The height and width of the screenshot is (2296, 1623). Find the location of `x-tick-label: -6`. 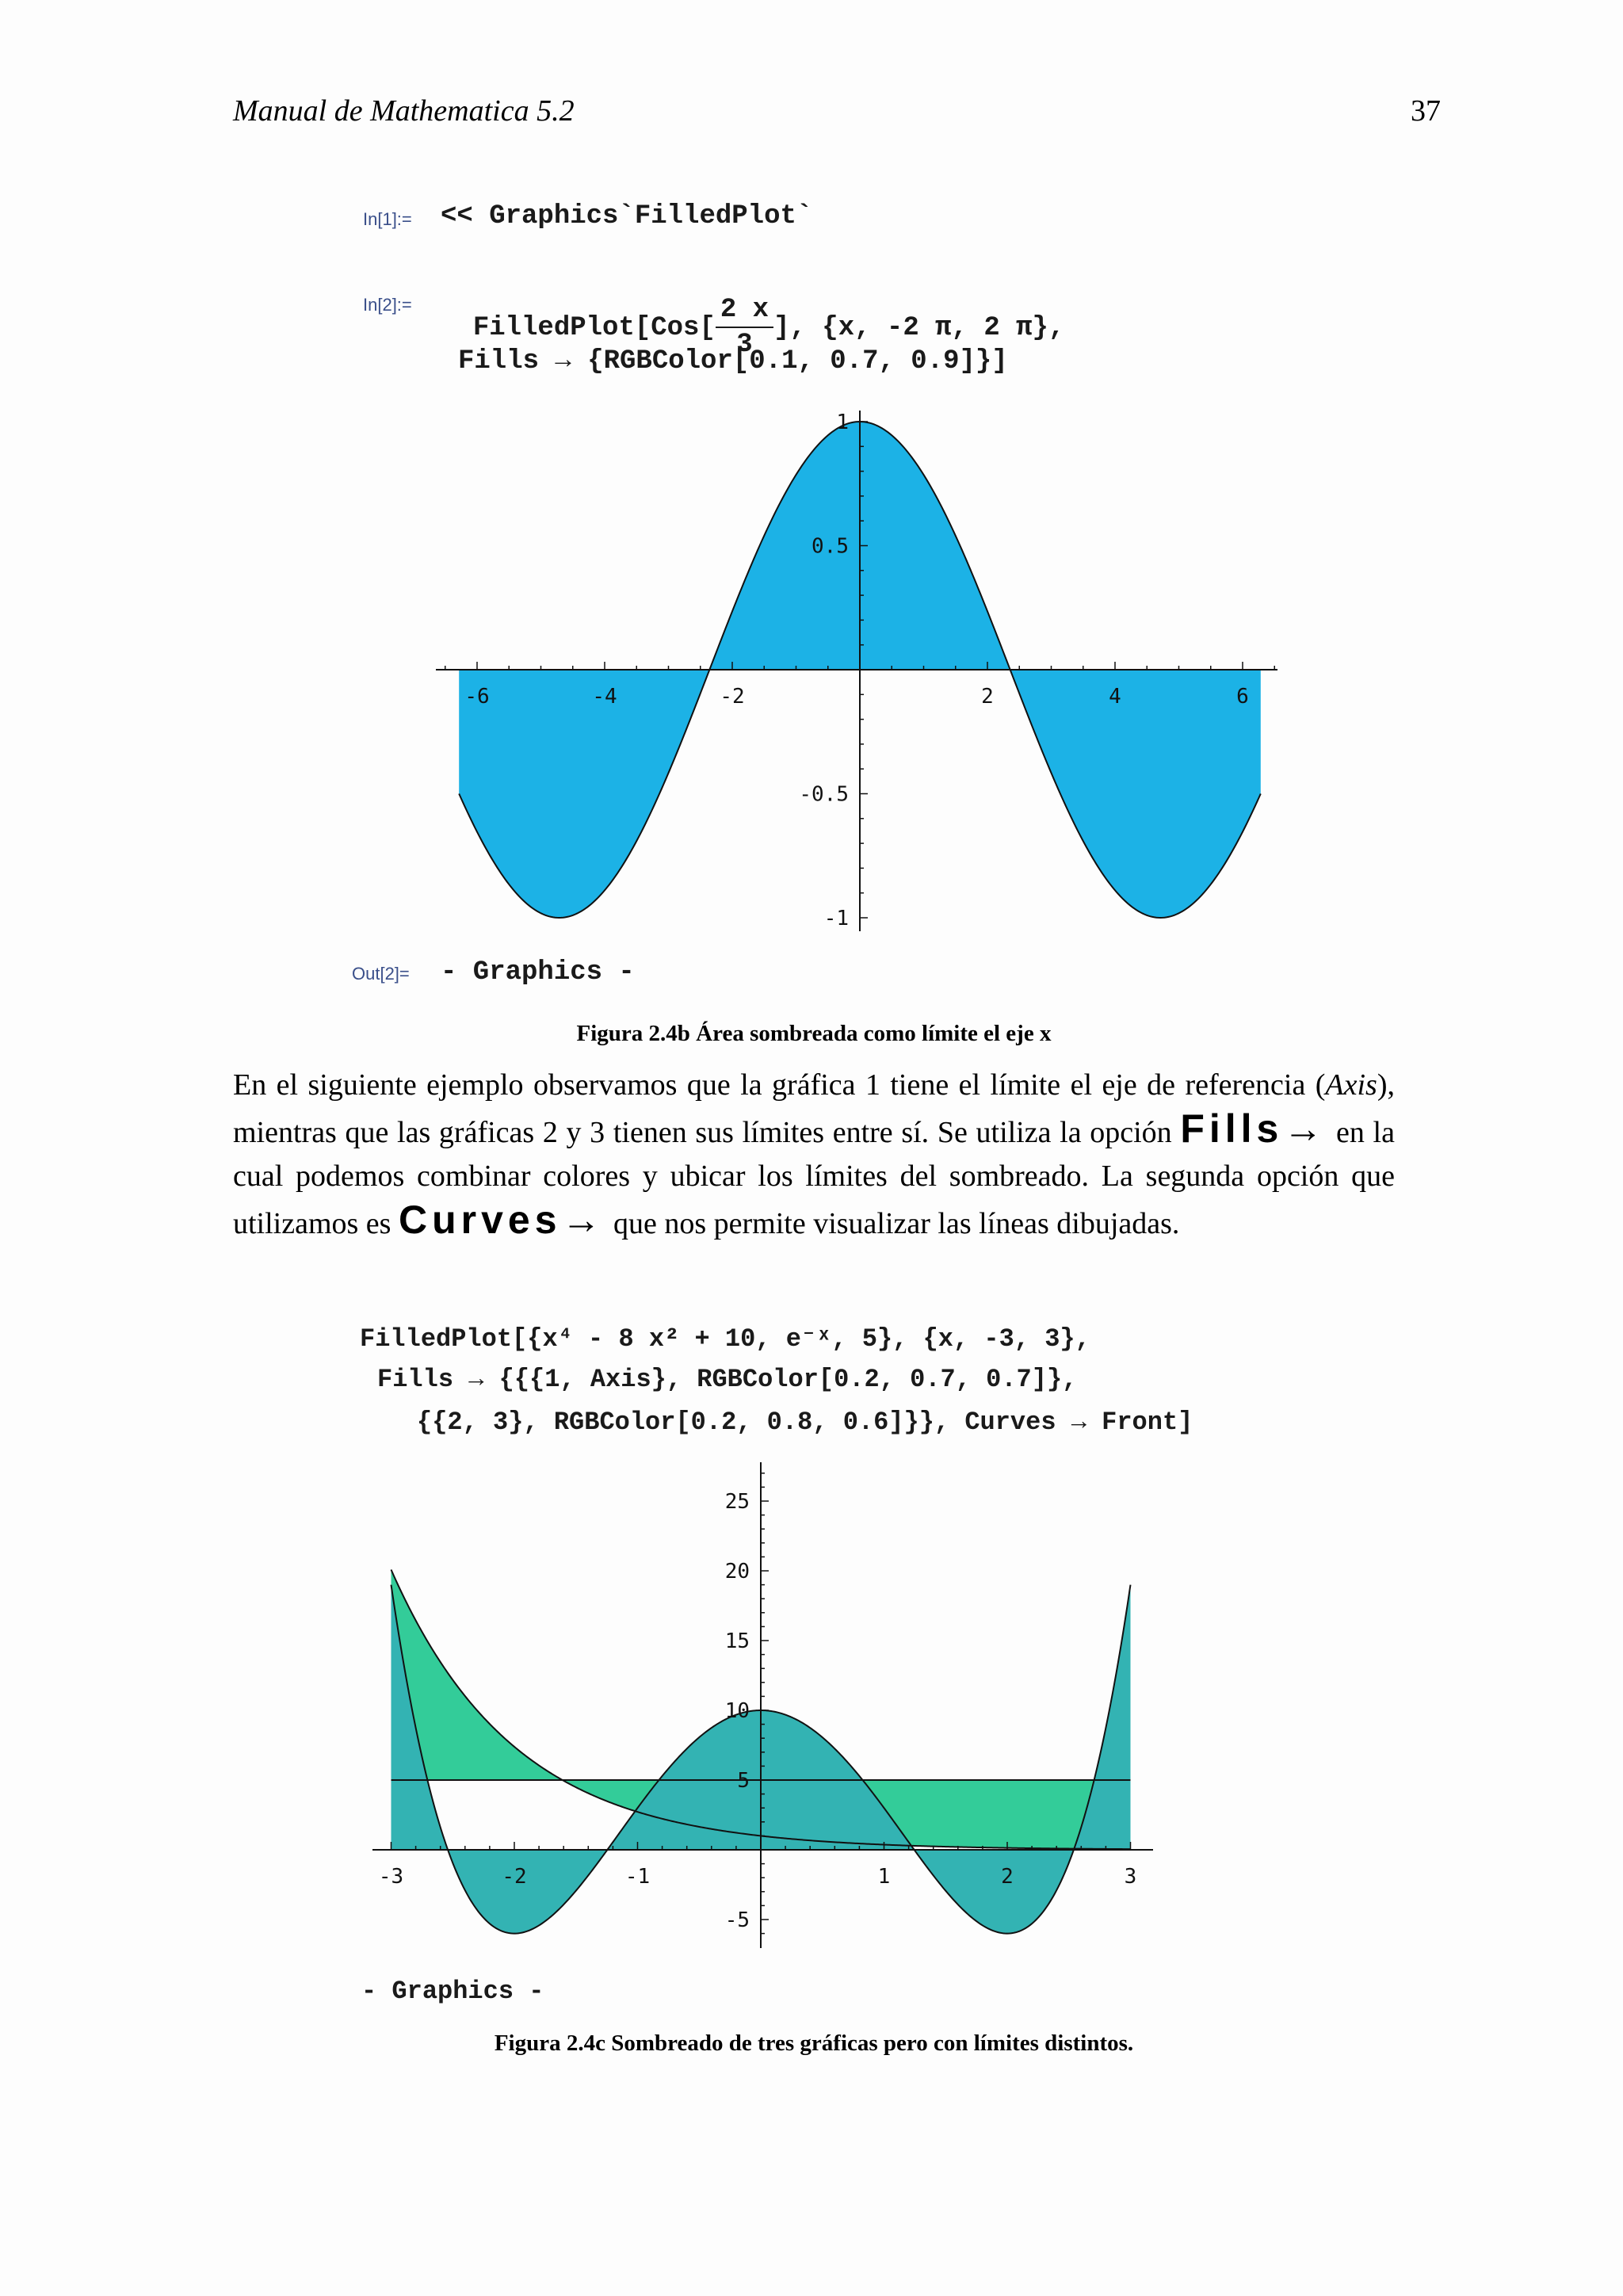

x-tick-label: -6 is located at coordinates (477, 697).